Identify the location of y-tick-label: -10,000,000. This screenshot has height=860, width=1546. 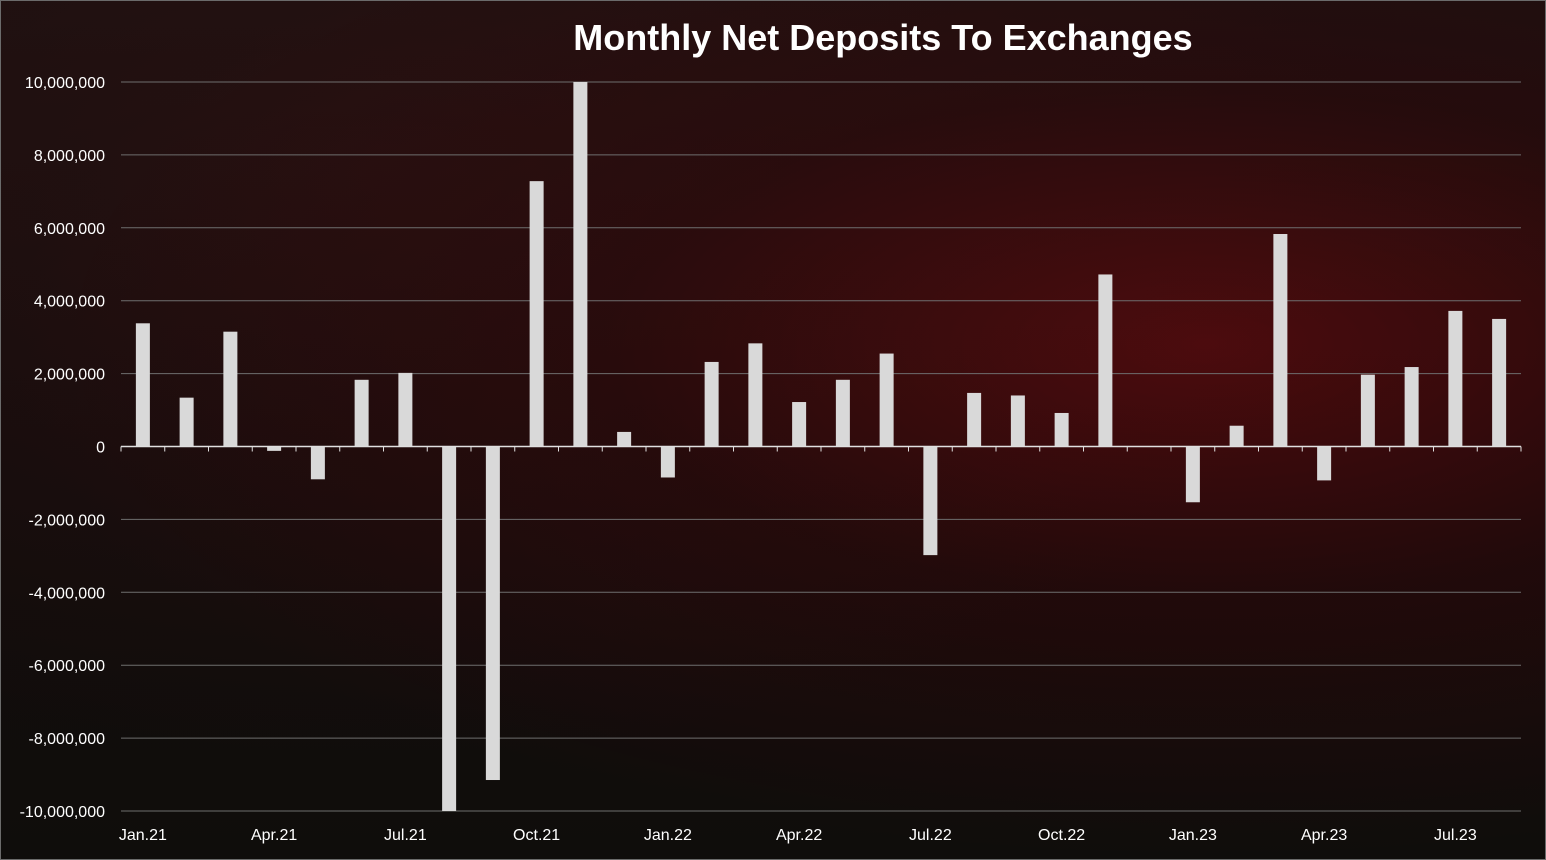
(63, 812).